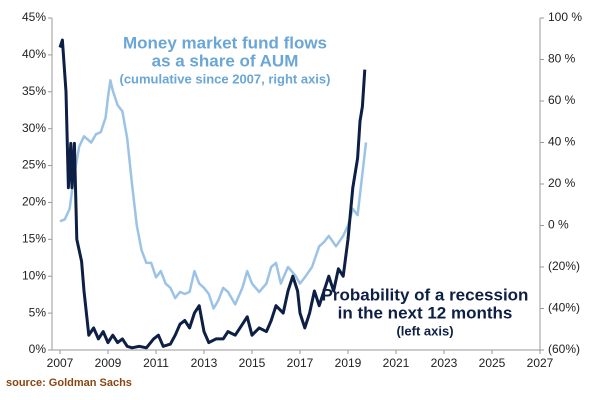 The image size is (600, 400). I want to click on y-tick-label: 0%, so click(38, 349).